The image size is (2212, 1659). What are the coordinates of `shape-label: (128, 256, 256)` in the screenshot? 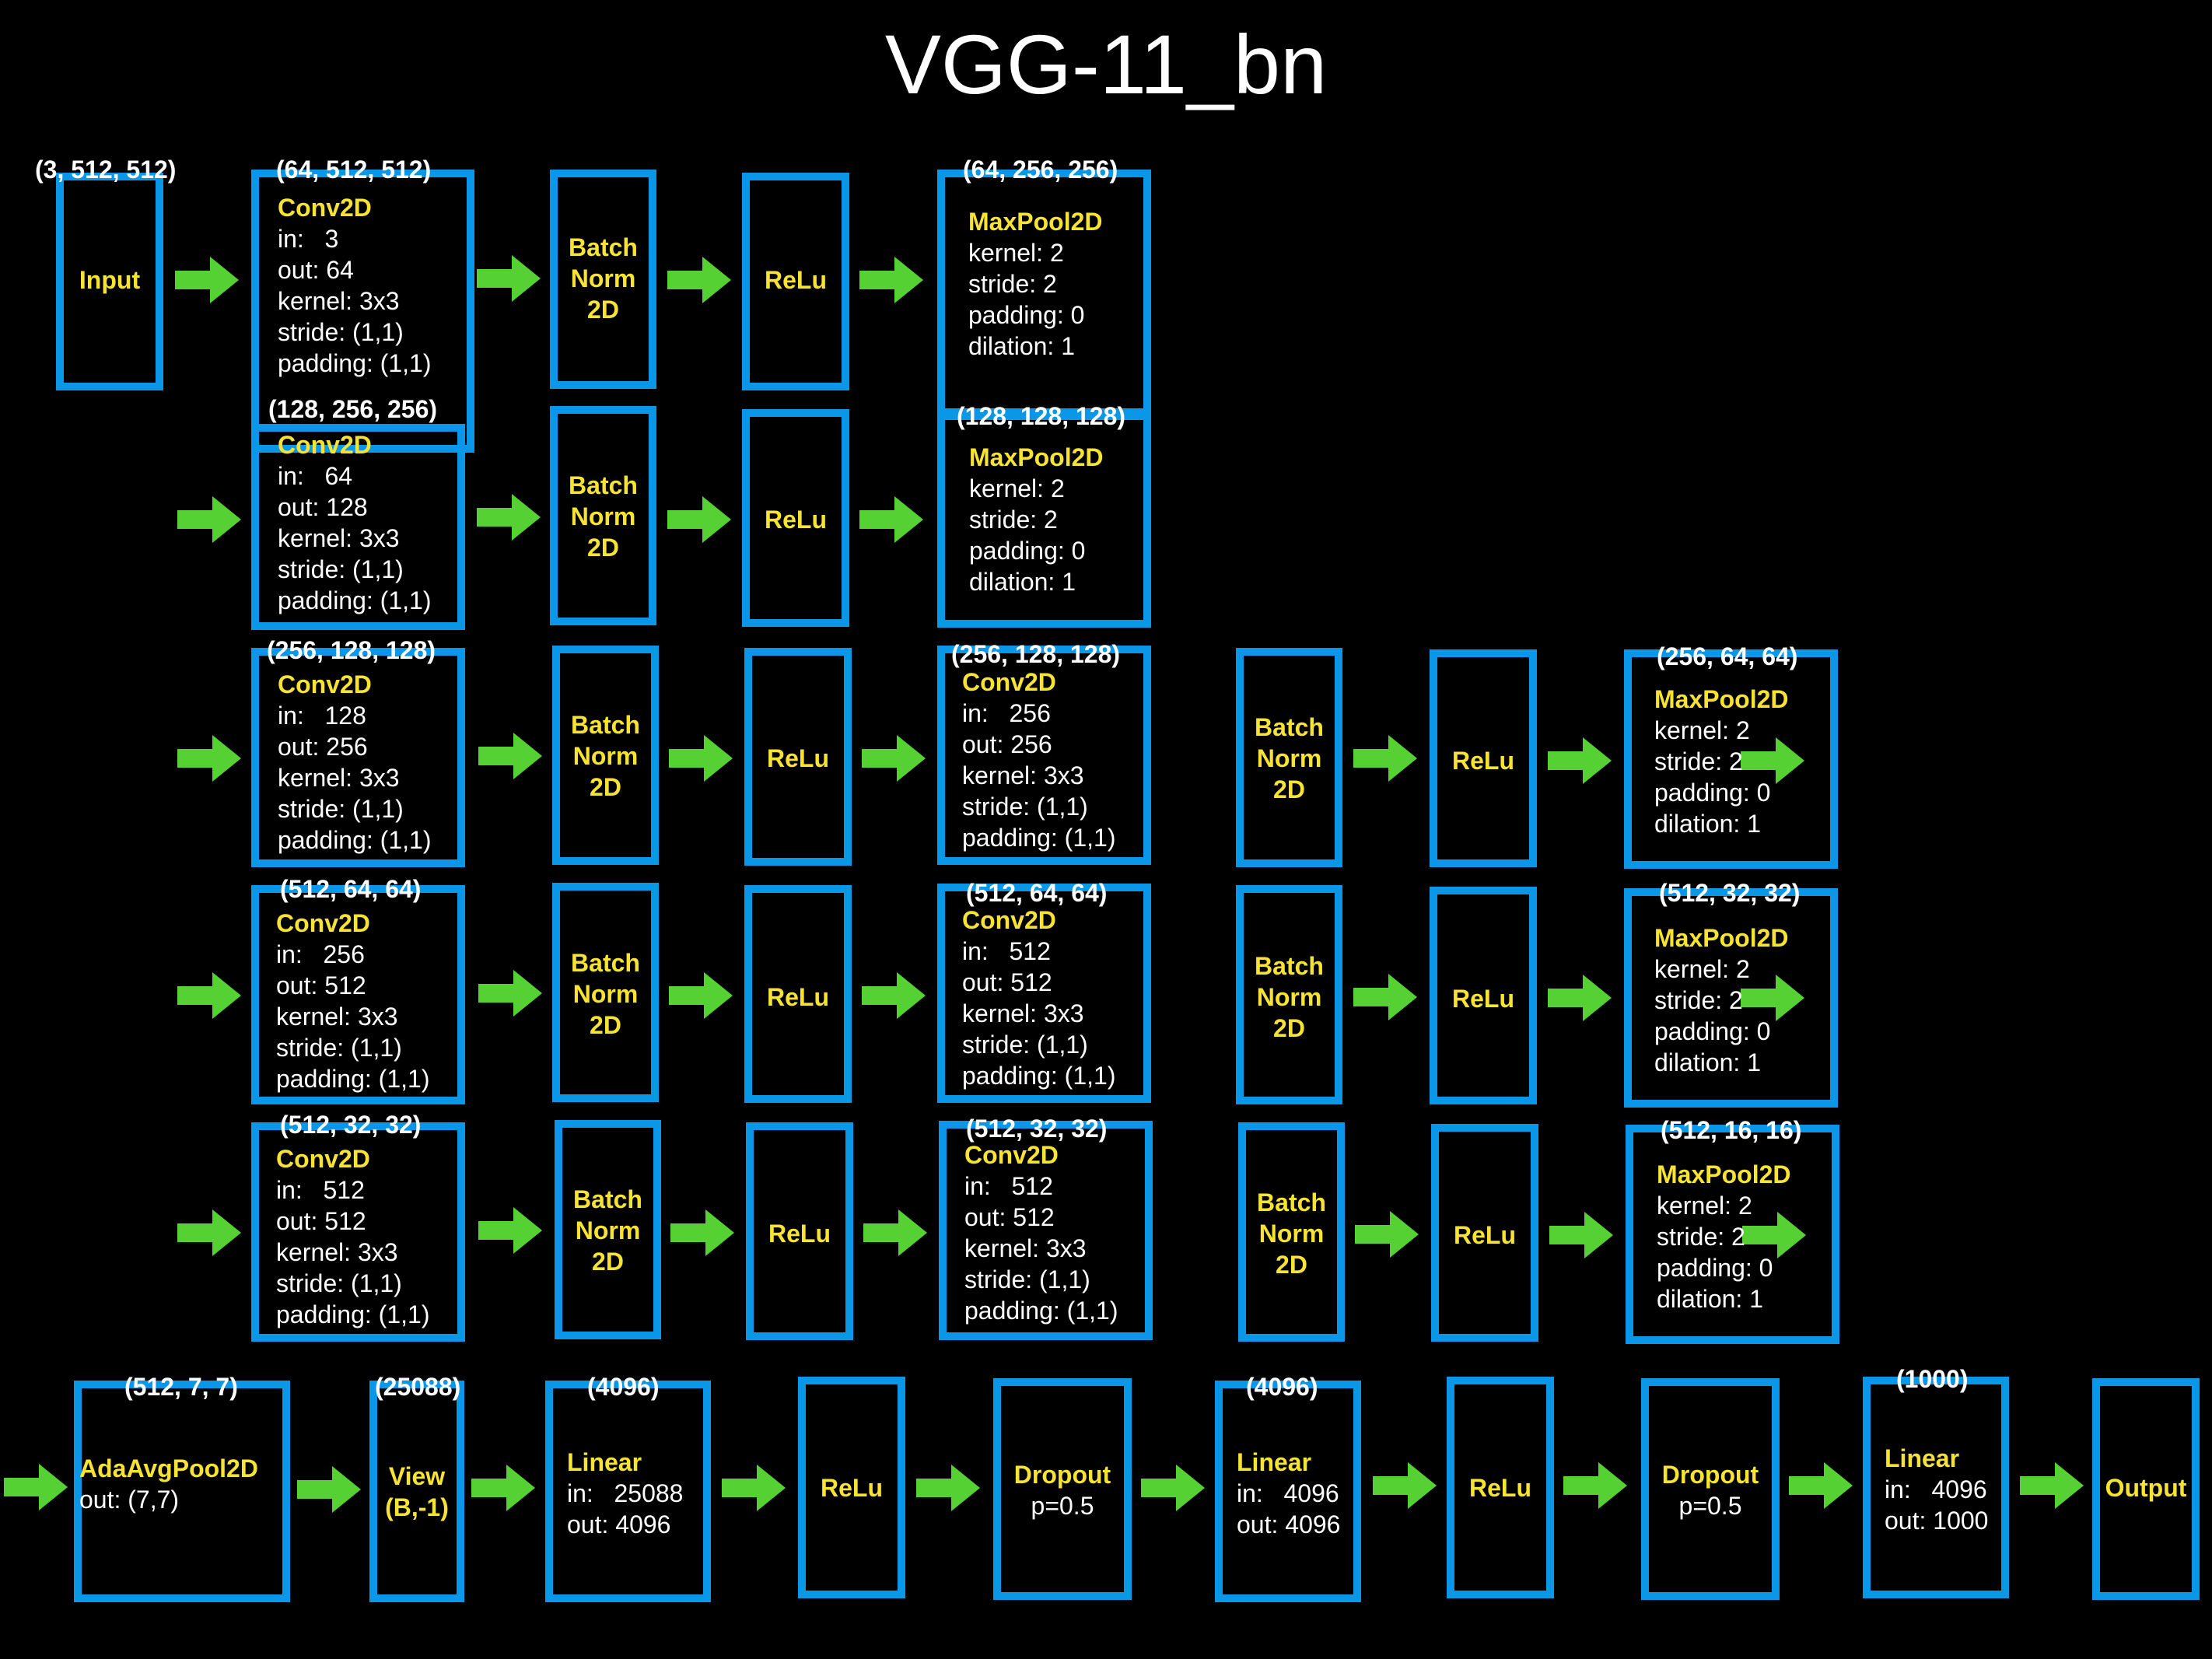 It's located at (353, 409).